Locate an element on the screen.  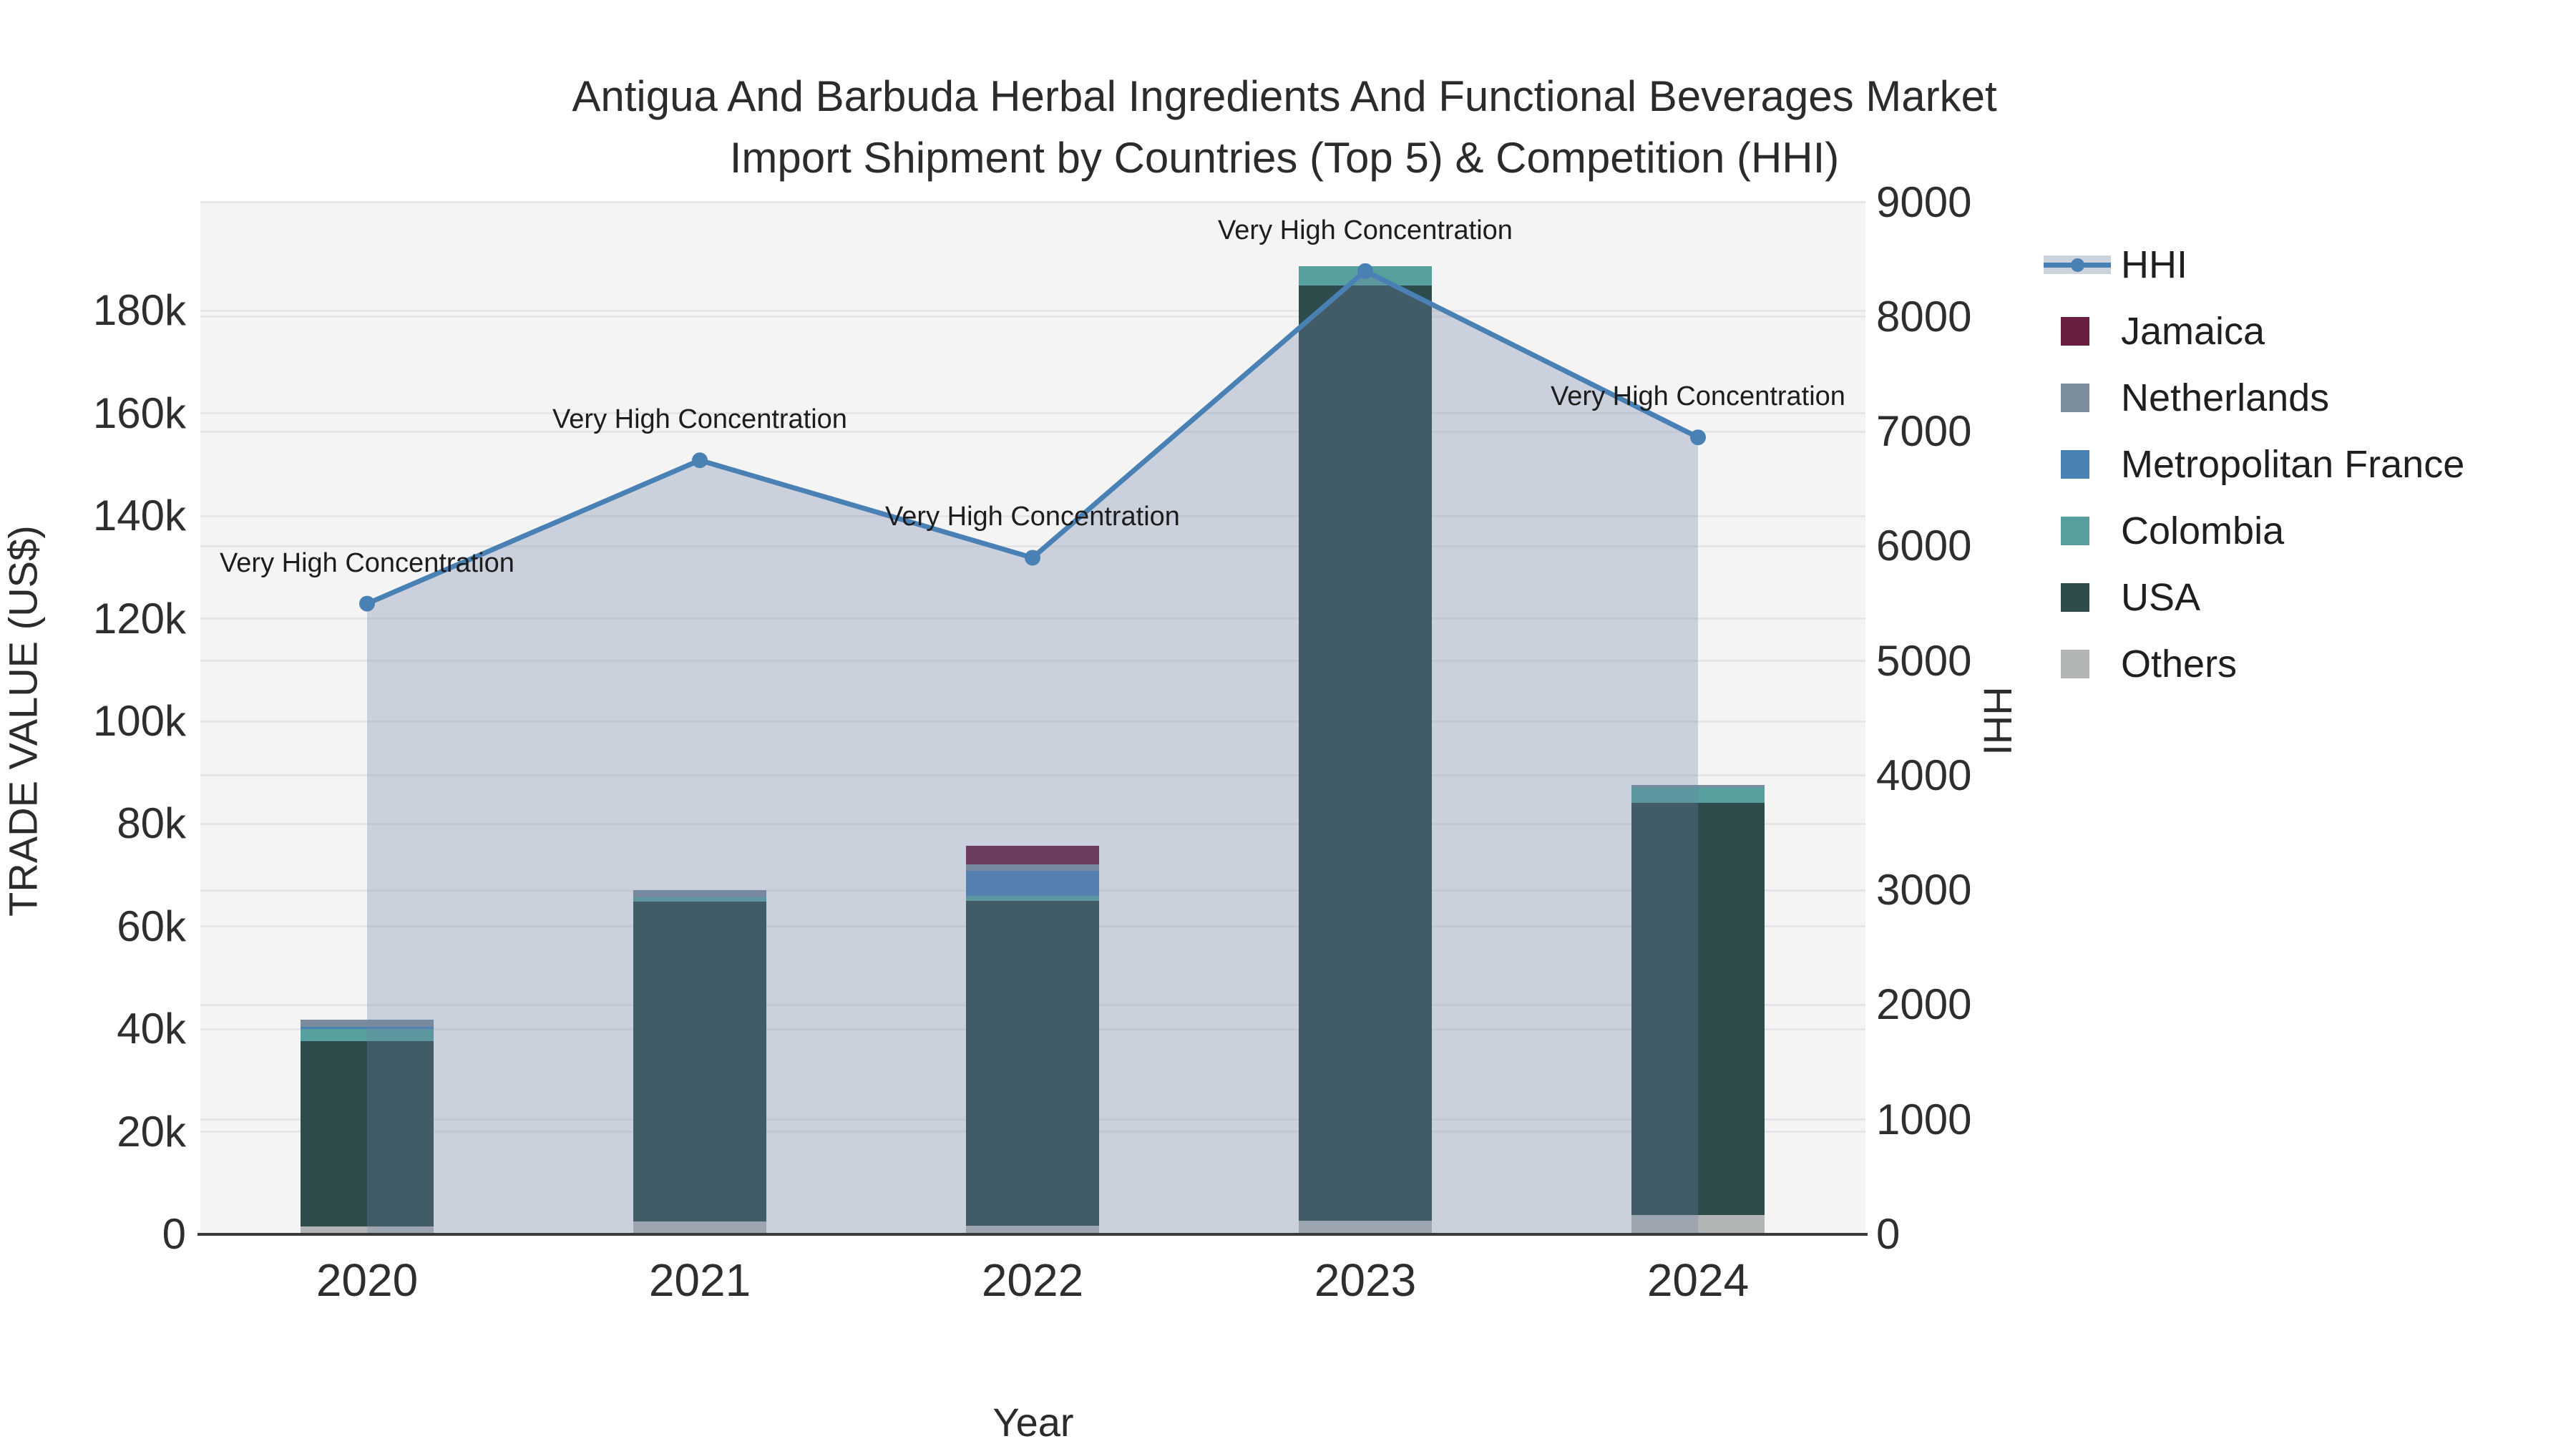
legend-label-others: Others is located at coordinates (2179, 664).